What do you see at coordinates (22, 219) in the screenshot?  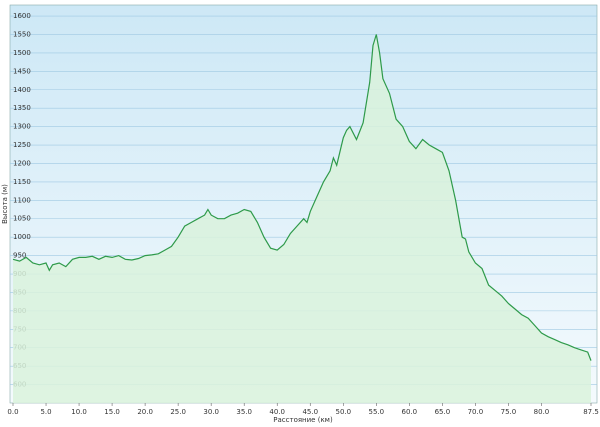 I see `y-tick-label: 1050` at bounding box center [22, 219].